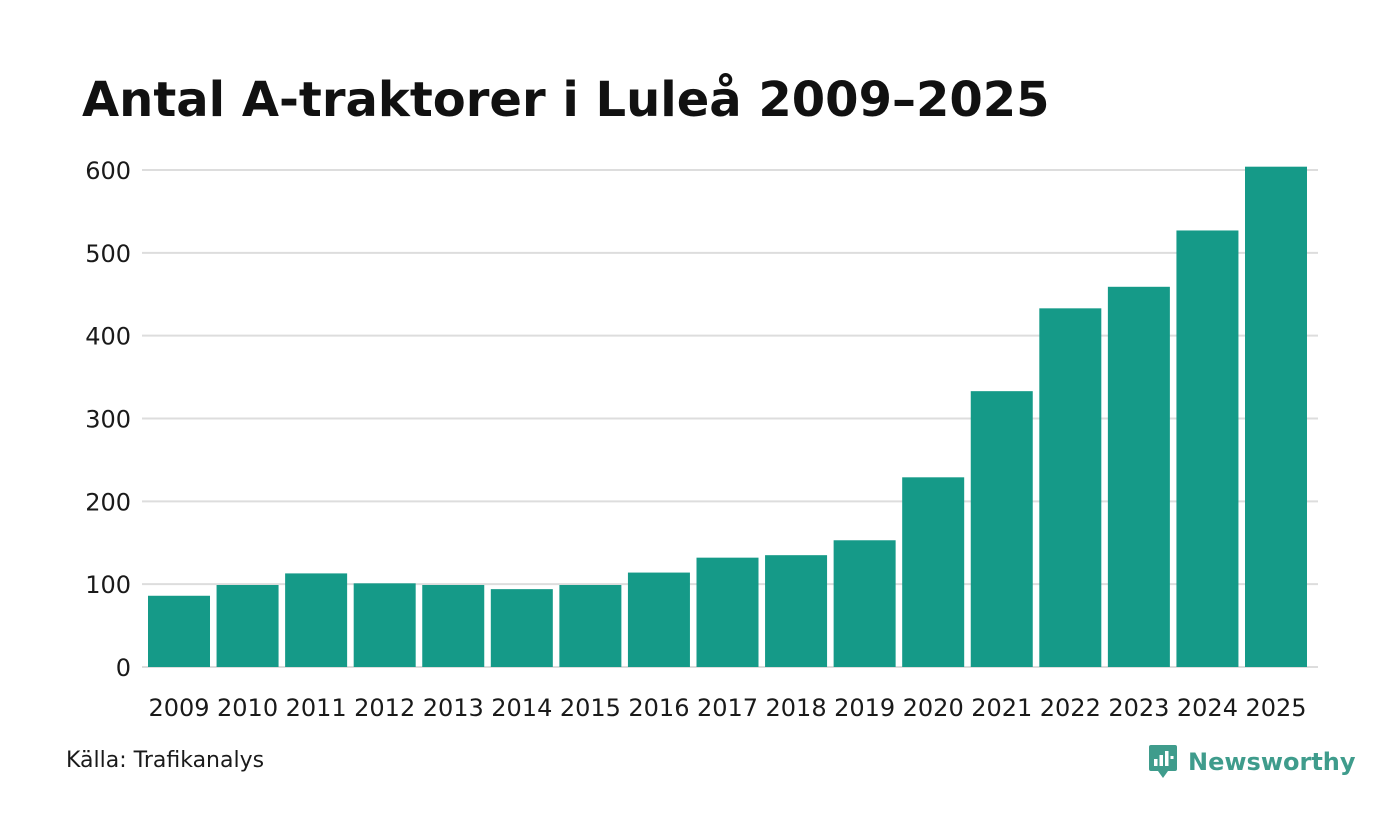 This screenshot has height=840, width=1400. I want to click on bar-2012, so click(384, 625).